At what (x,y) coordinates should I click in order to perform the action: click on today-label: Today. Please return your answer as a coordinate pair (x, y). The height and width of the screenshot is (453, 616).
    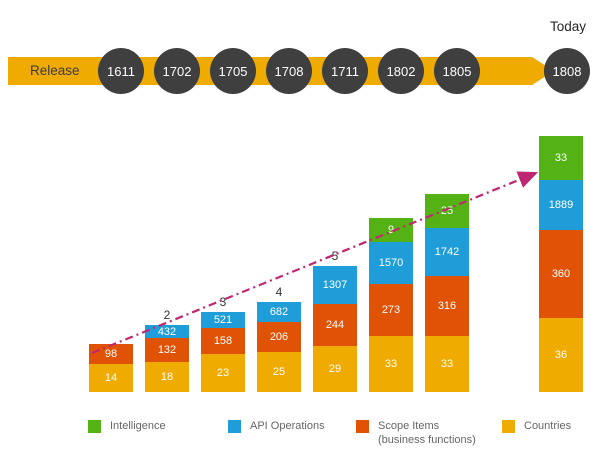
    Looking at the image, I should click on (568, 26).